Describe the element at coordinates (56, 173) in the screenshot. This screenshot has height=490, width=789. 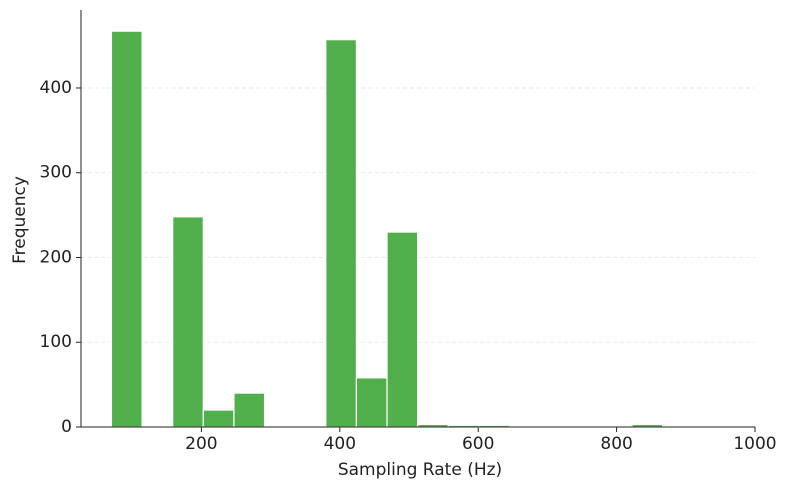
I see `y-tick-label: 300` at that location.